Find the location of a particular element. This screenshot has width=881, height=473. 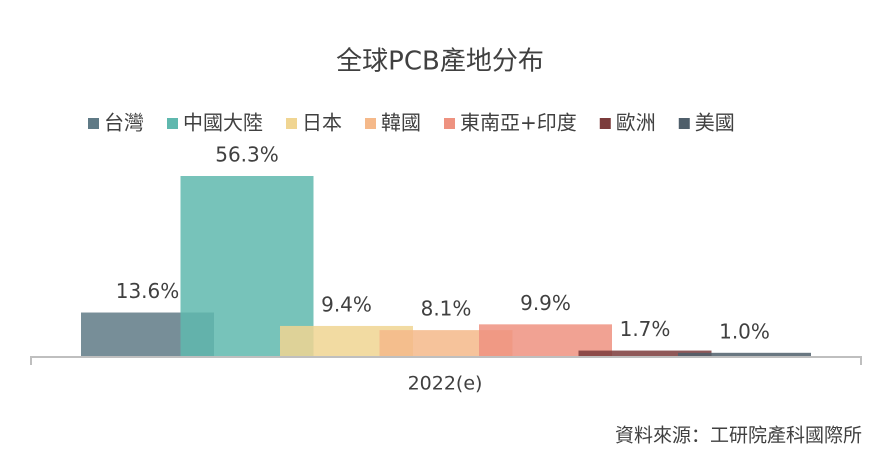

value-label: 8.1% is located at coordinates (446, 309).